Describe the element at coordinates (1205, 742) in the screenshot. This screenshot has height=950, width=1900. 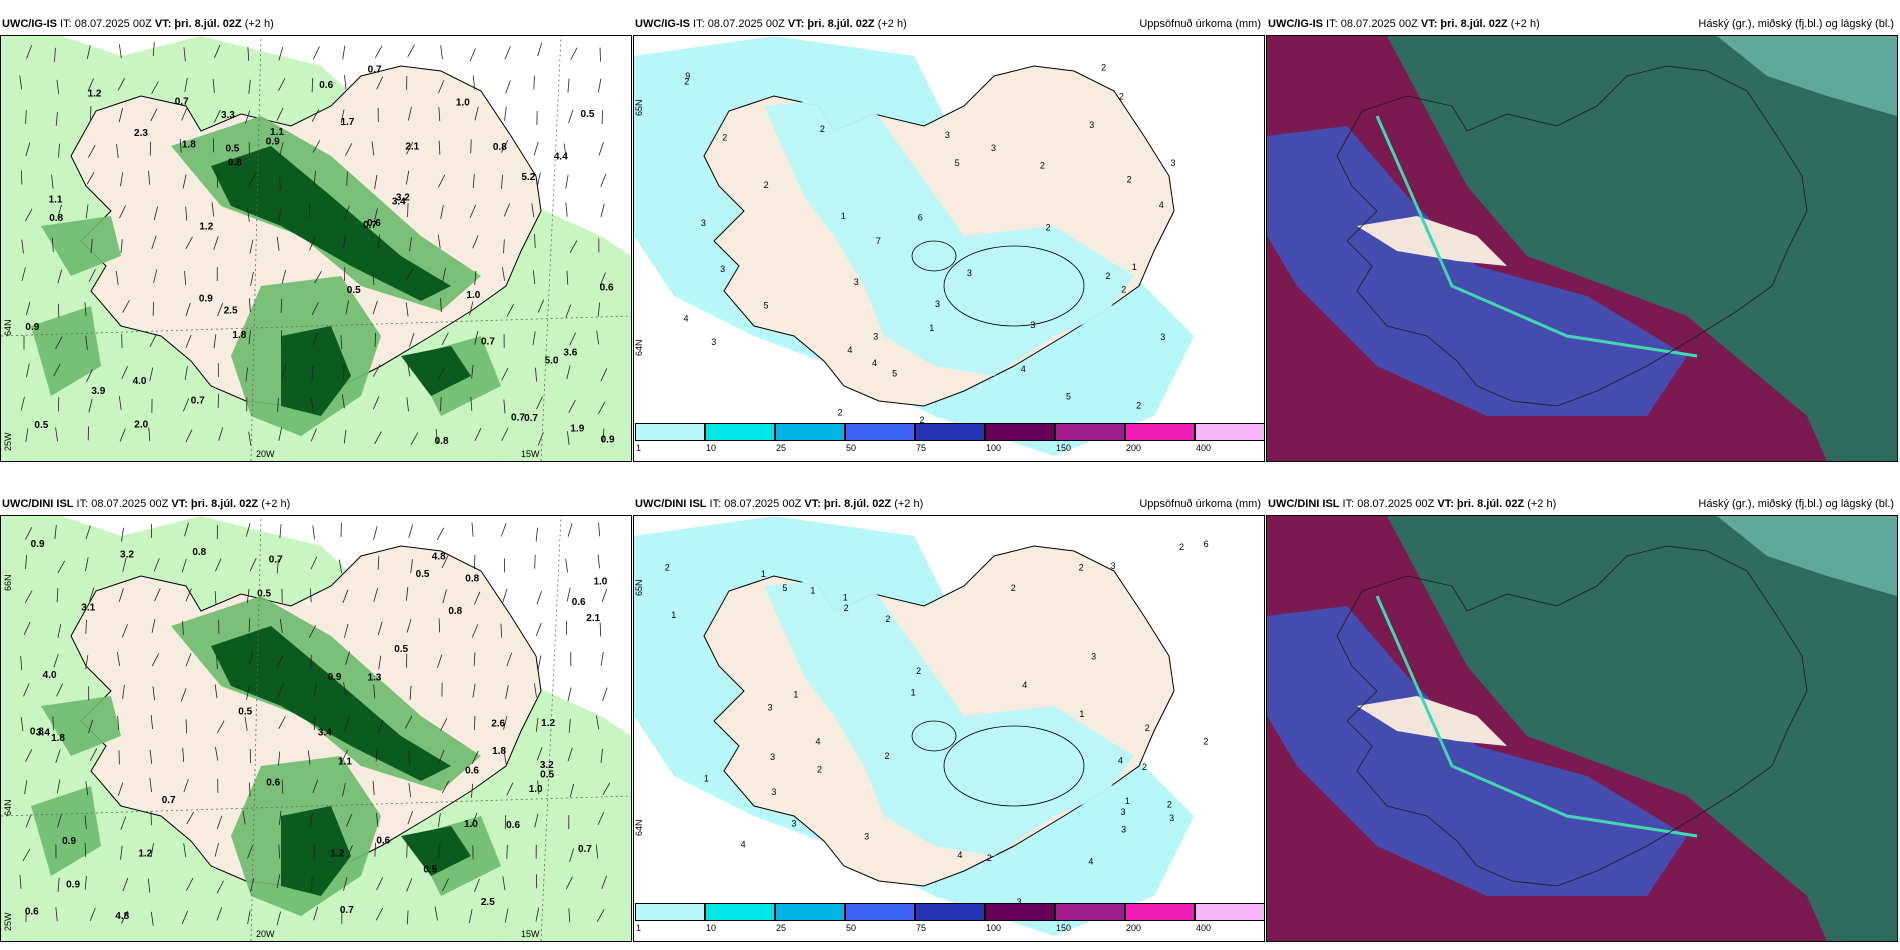
I see `accum-value: 2` at that location.